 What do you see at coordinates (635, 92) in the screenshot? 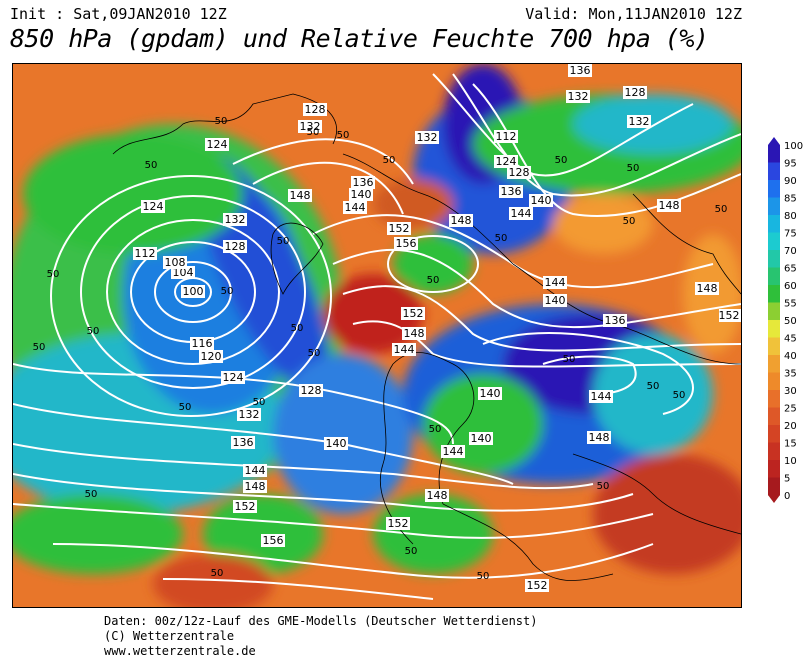
I see `isohypse-label-128b: 128` at bounding box center [635, 92].